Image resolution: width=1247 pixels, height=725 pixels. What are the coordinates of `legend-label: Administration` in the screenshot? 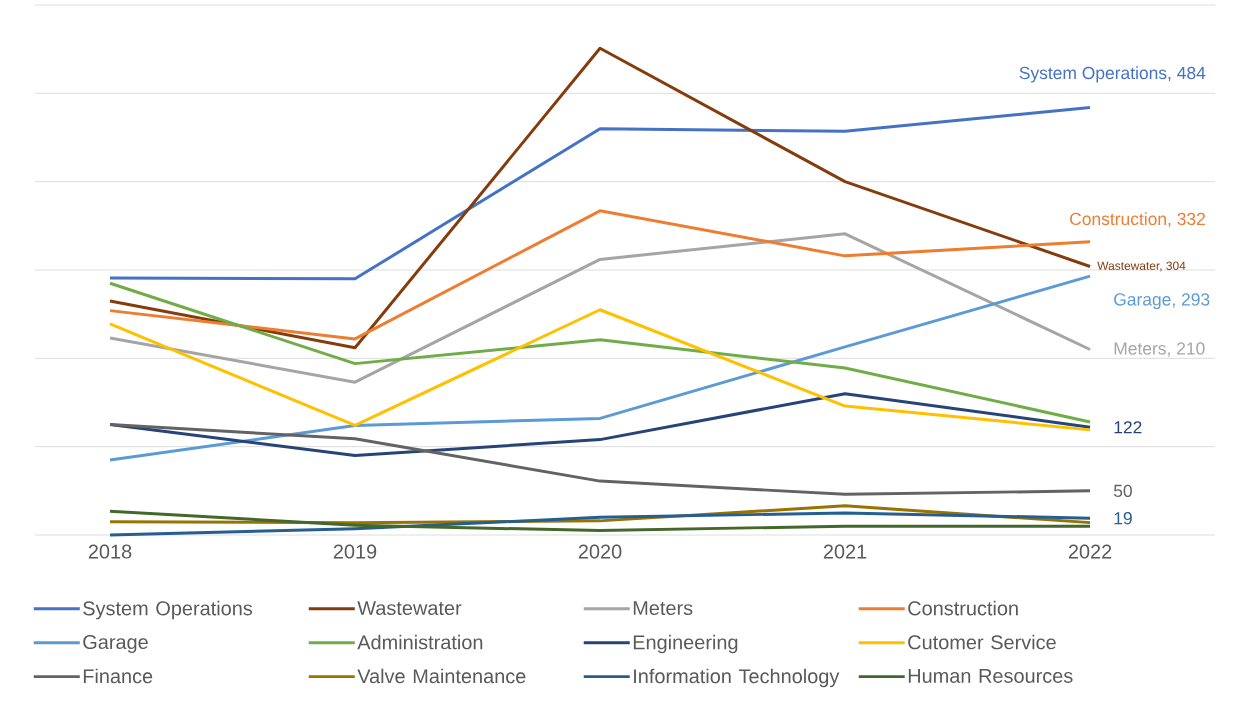 It's located at (420, 642).